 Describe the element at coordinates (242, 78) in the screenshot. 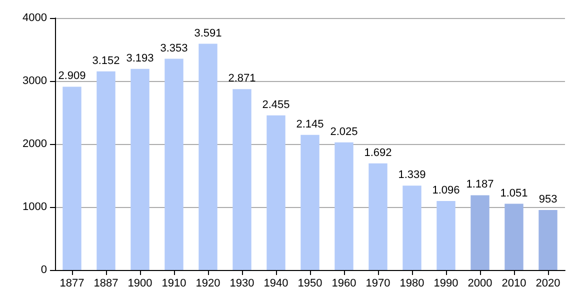

I see `data-label: 2.871` at that location.